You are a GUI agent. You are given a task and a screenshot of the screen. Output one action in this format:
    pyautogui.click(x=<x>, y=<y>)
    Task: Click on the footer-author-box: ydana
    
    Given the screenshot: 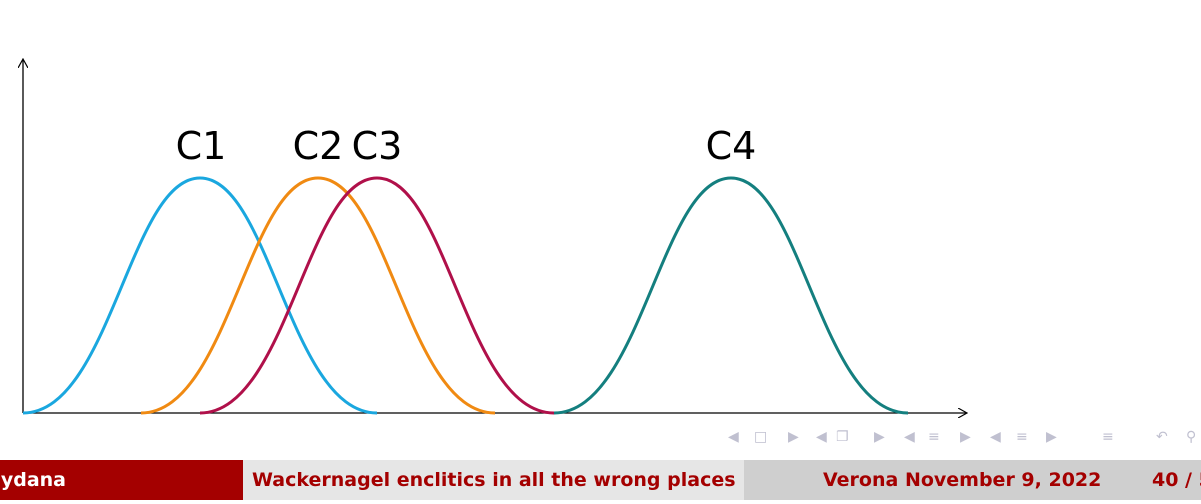 What is the action you would take?
    pyautogui.click(x=121, y=480)
    